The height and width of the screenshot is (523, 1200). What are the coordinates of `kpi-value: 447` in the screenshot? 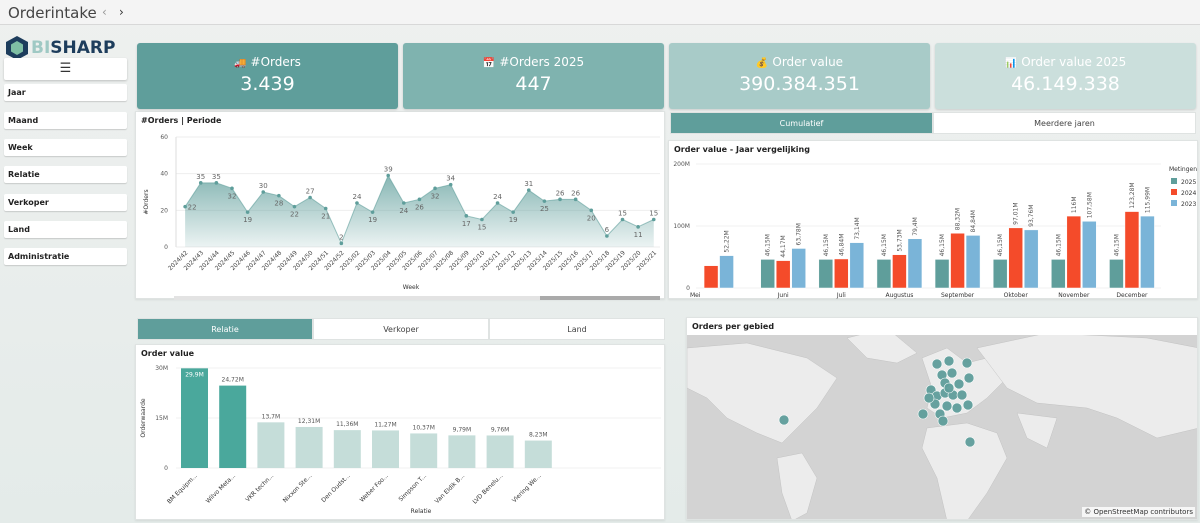 It's located at (533, 84).